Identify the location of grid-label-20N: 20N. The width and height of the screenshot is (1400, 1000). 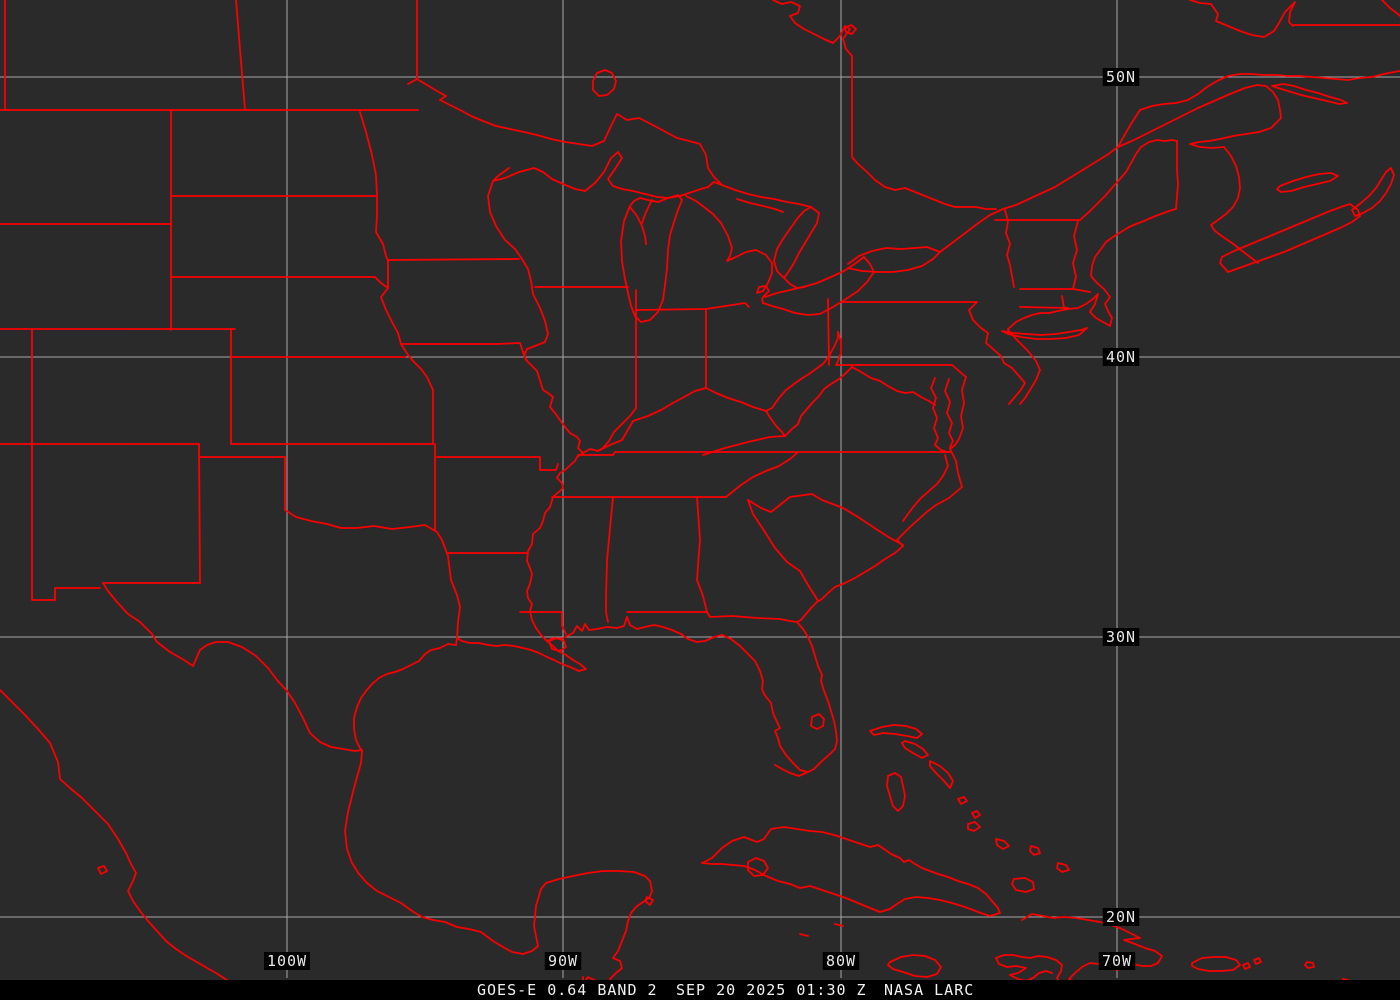
(1121, 917).